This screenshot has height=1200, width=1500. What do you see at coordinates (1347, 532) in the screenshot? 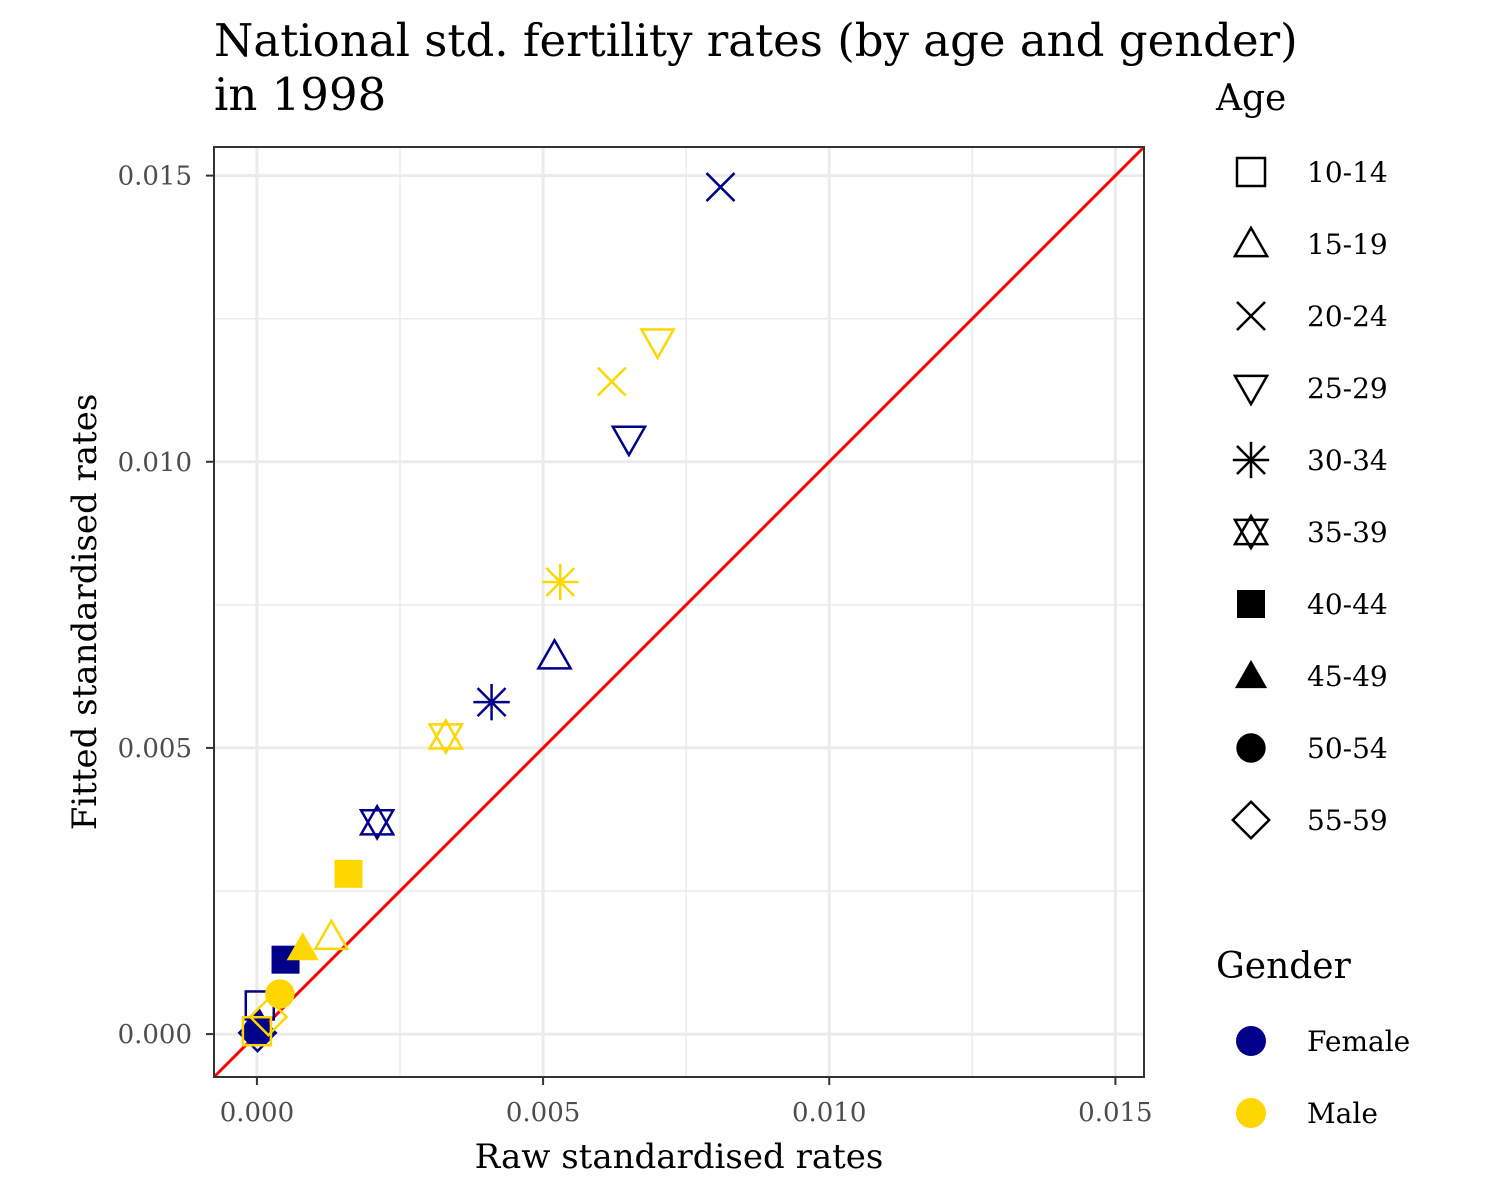
I see `legend-label-35-39: 35-39` at bounding box center [1347, 532].